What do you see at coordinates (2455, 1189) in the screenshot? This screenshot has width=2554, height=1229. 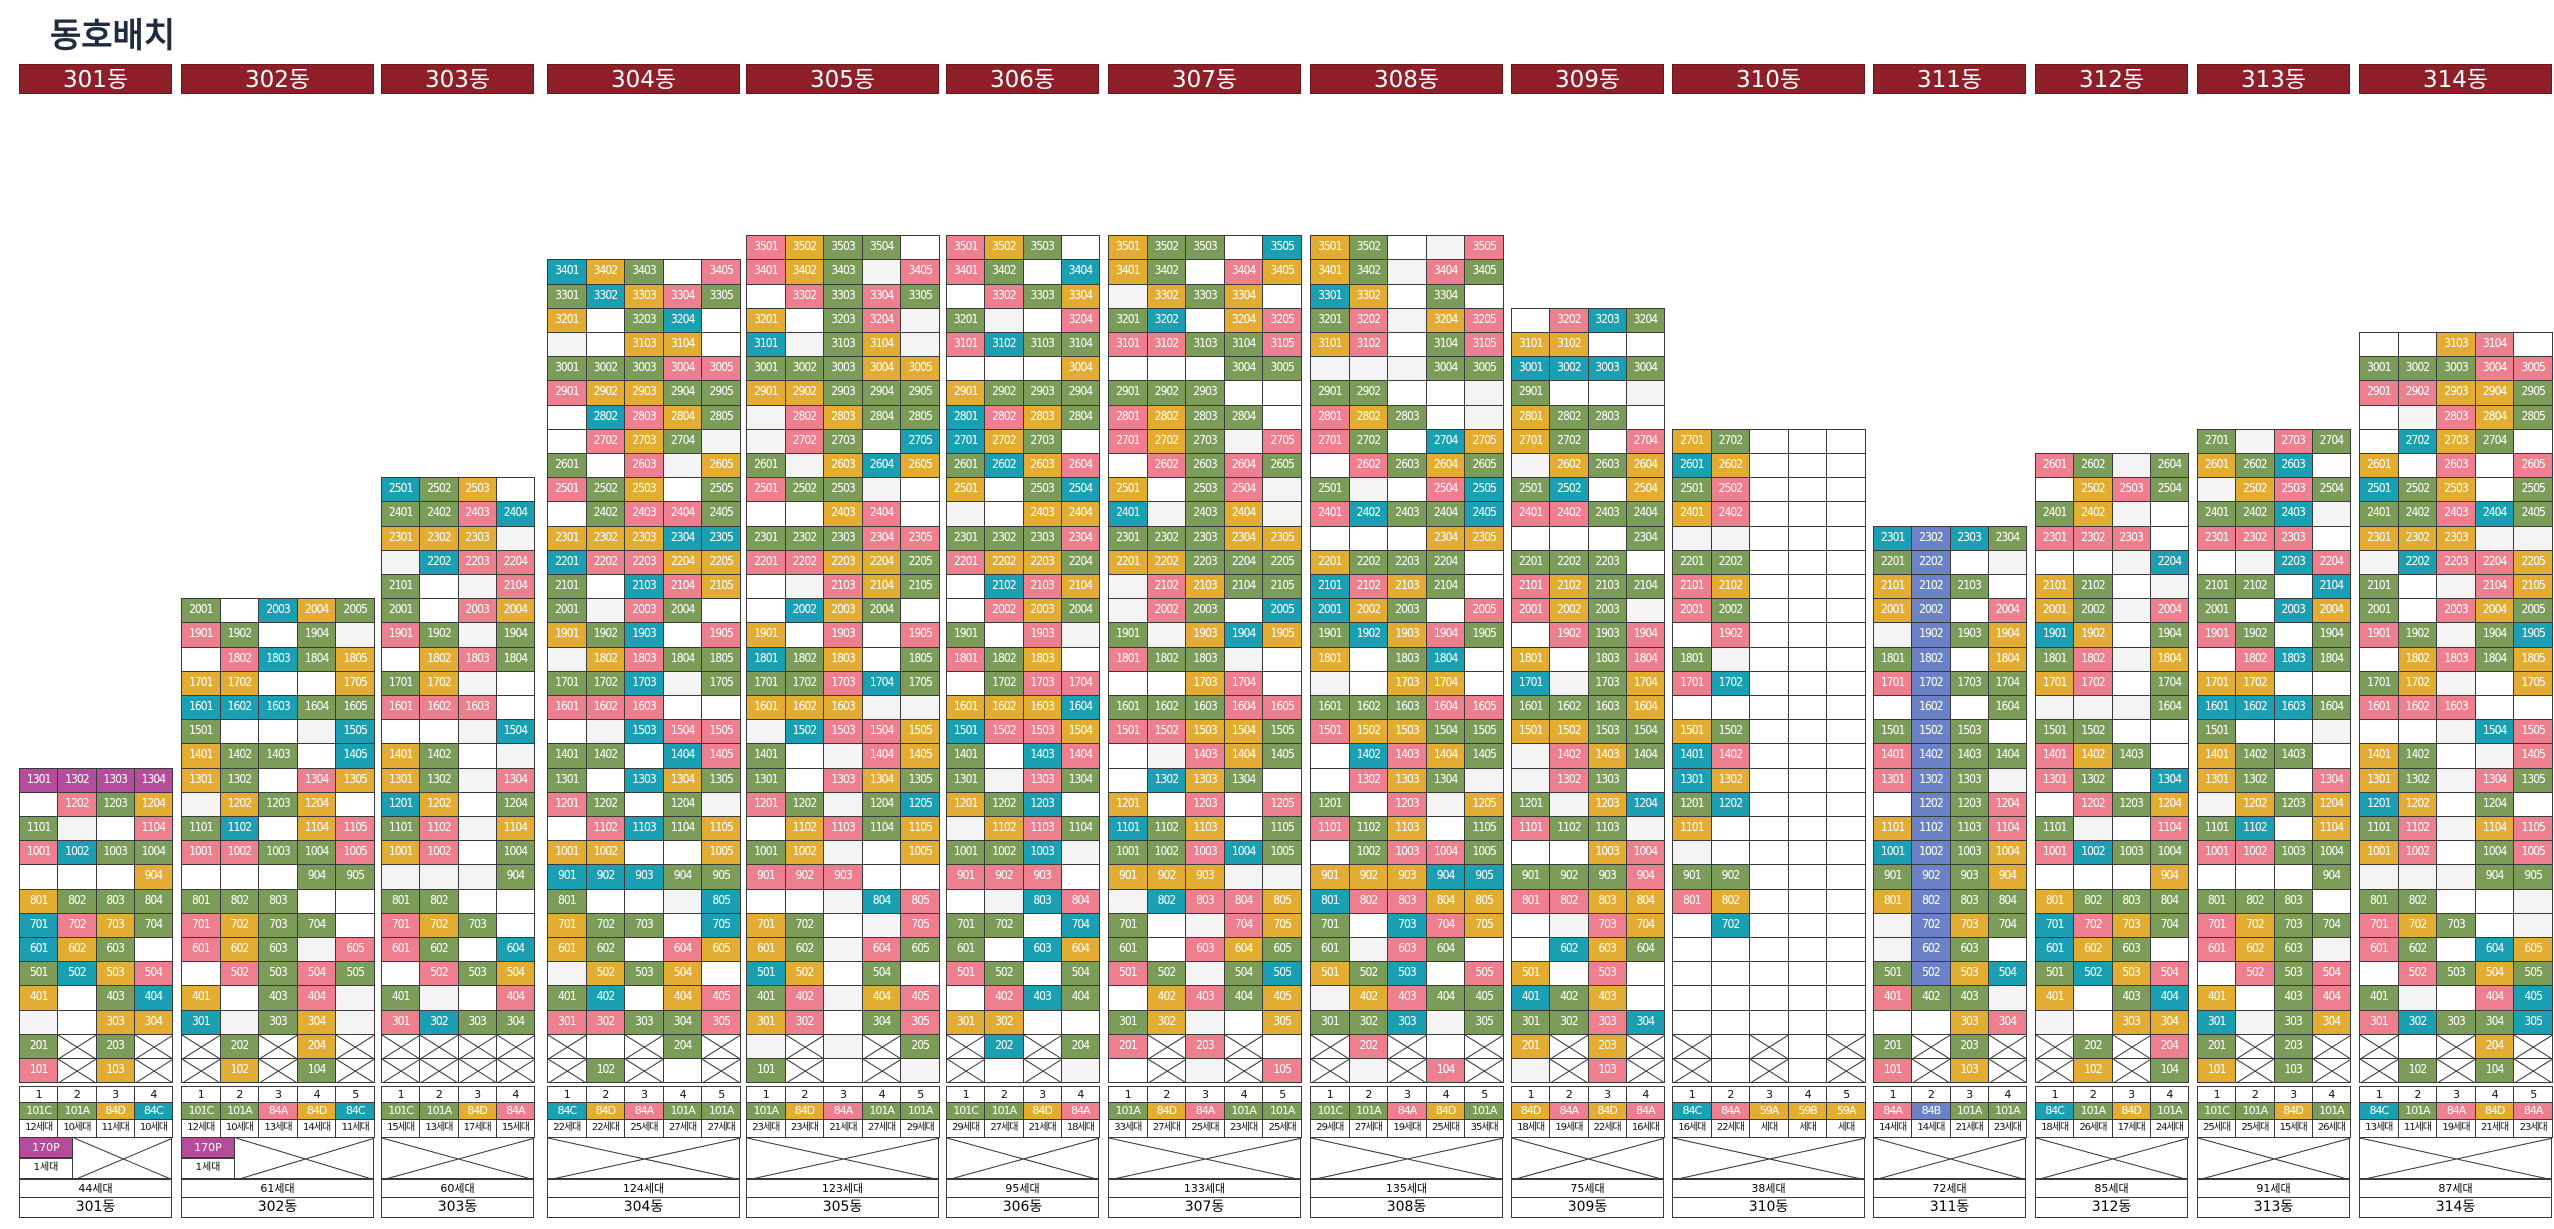 I see `building-total-count: 87세대` at bounding box center [2455, 1189].